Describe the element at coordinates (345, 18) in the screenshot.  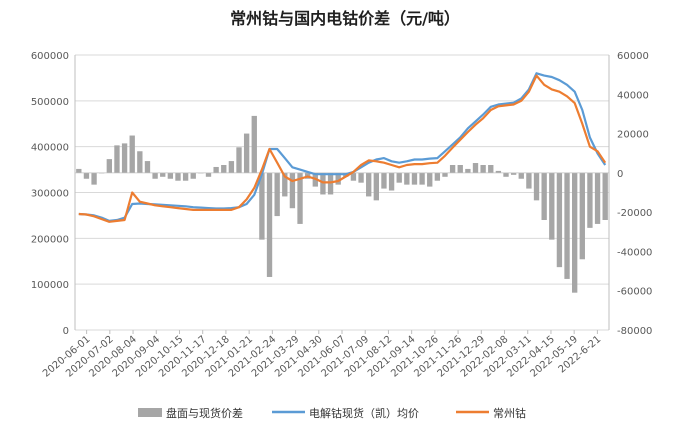
I see `chart-title: 常州钴与国内电钴价差（元/吨）` at that location.